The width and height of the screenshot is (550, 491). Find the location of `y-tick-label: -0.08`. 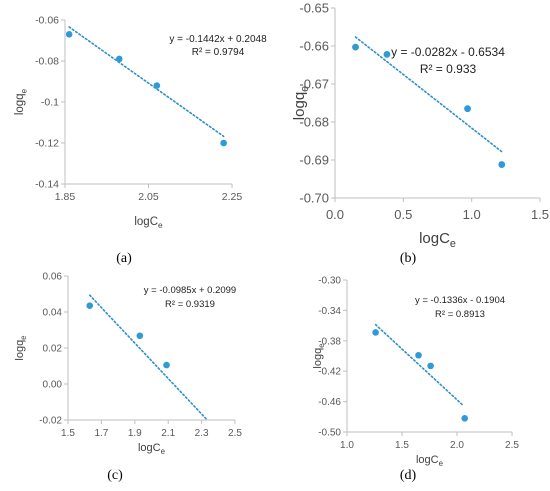

y-tick-label: -0.08 is located at coordinates (47, 62).